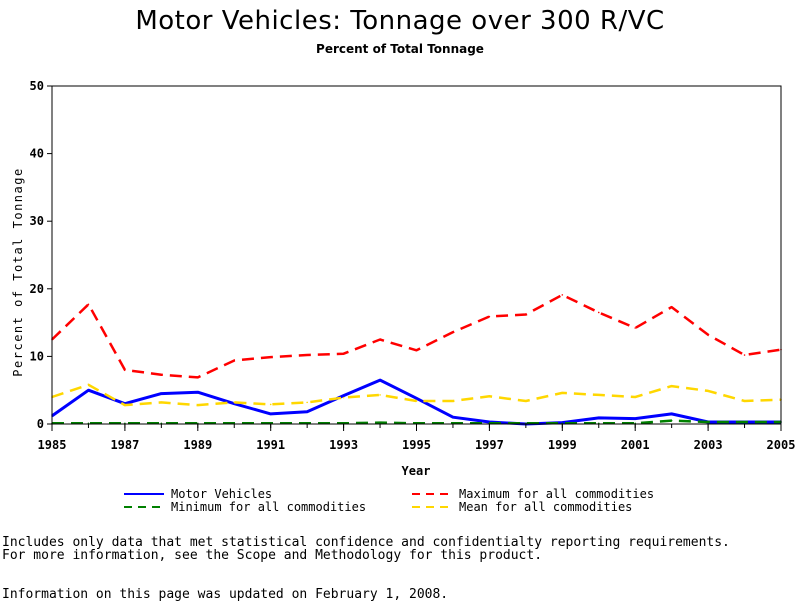  Describe the element at coordinates (489, 445) in the screenshot. I see `x-tick-label: 1997` at that location.